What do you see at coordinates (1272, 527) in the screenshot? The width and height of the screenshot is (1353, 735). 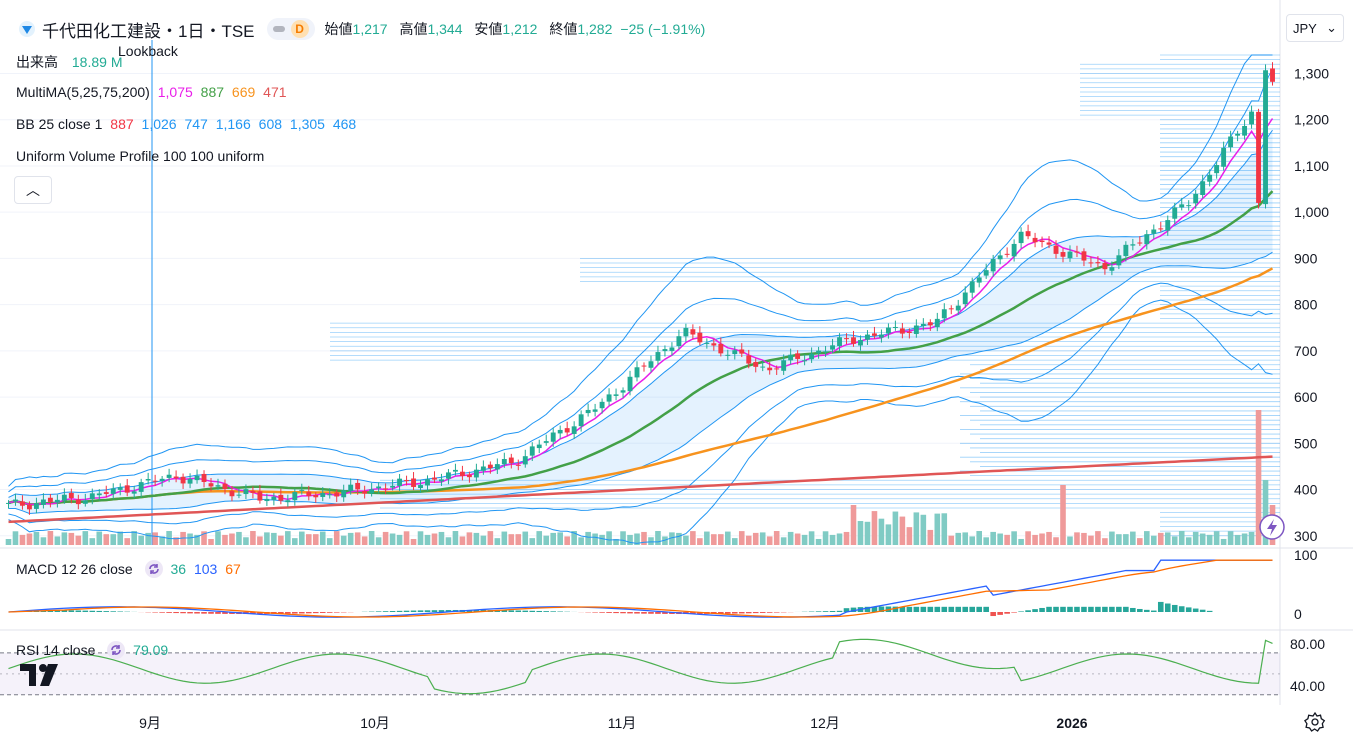 I see `lightning-icon` at bounding box center [1272, 527].